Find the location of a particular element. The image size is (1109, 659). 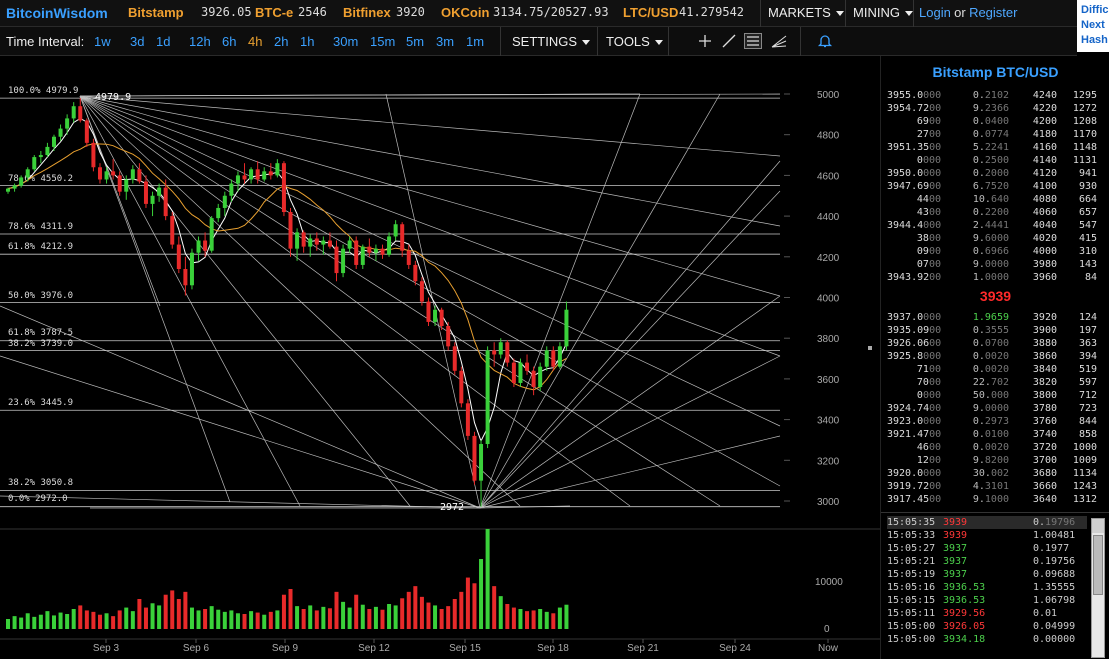

order-amount: 0.0700 is located at coordinates (990, 343).